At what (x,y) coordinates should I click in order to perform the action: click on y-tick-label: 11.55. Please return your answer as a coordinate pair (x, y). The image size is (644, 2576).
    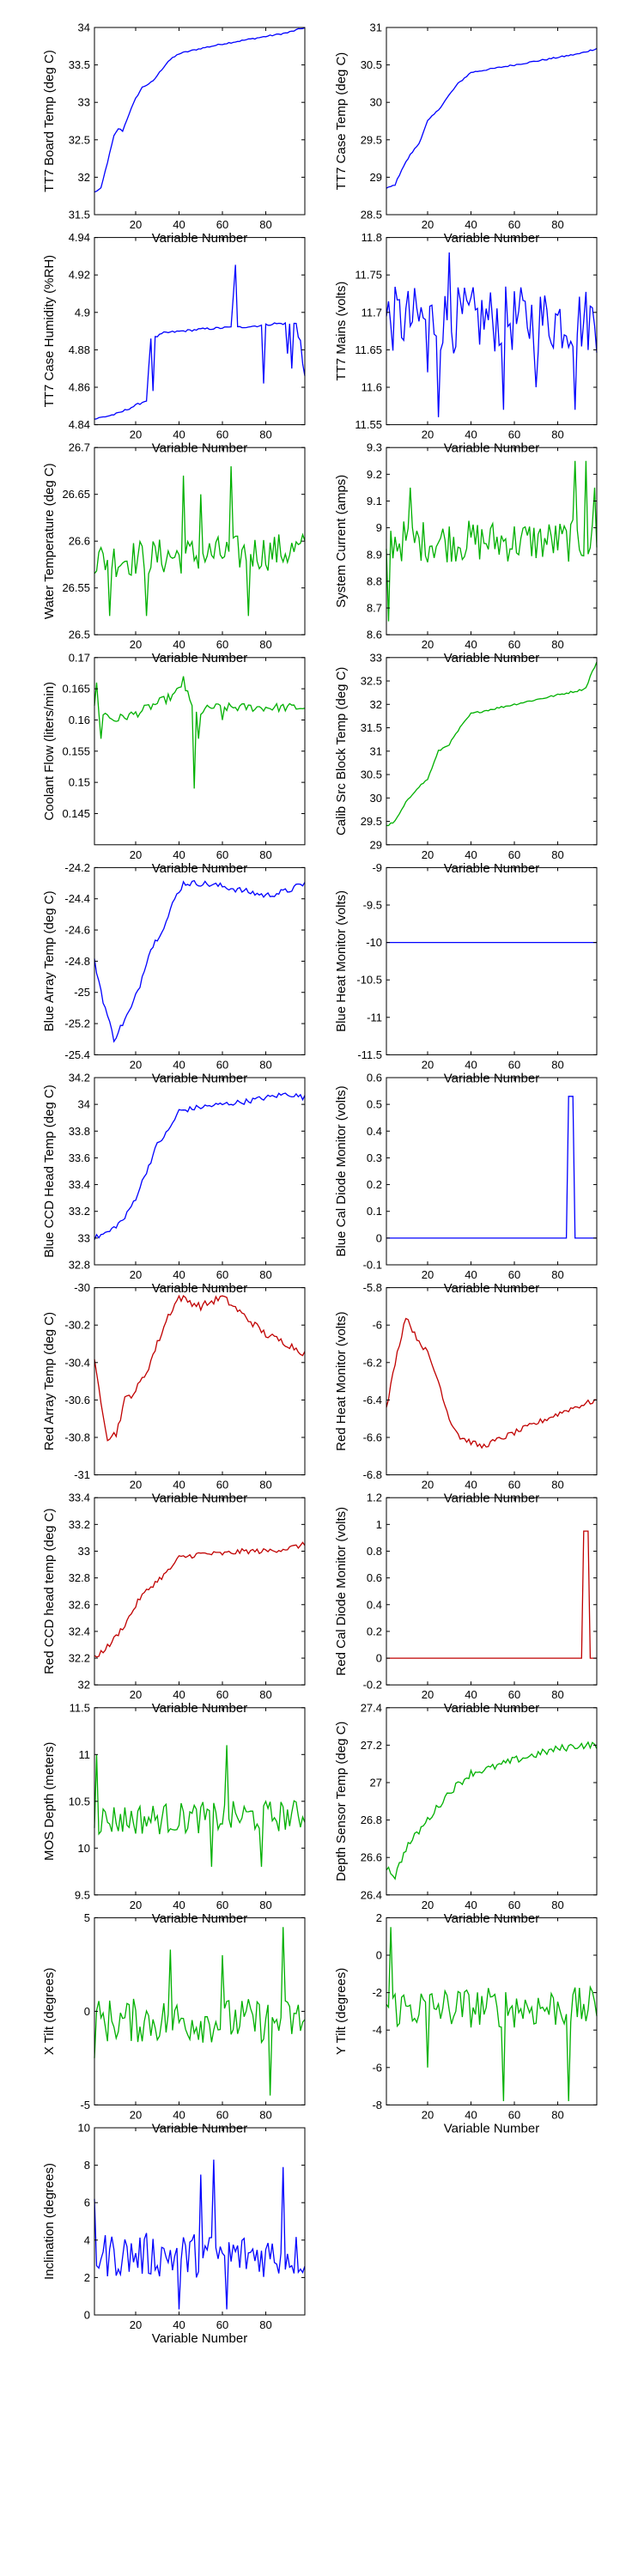
    Looking at the image, I should click on (368, 424).